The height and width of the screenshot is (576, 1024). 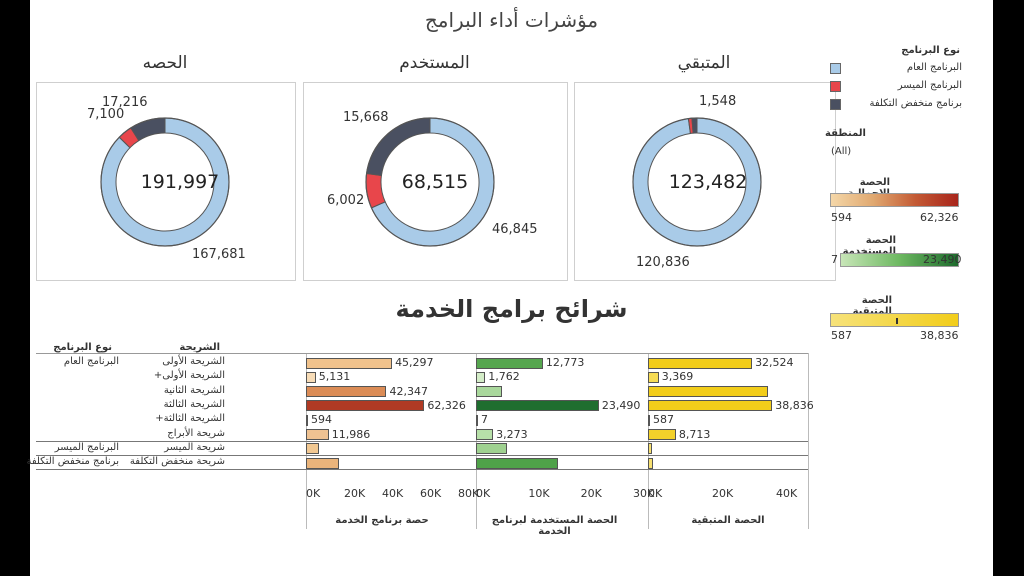 What do you see at coordinates (694, 434) in the screenshot?
I see `bar-label-remaining: 8,713` at bounding box center [694, 434].